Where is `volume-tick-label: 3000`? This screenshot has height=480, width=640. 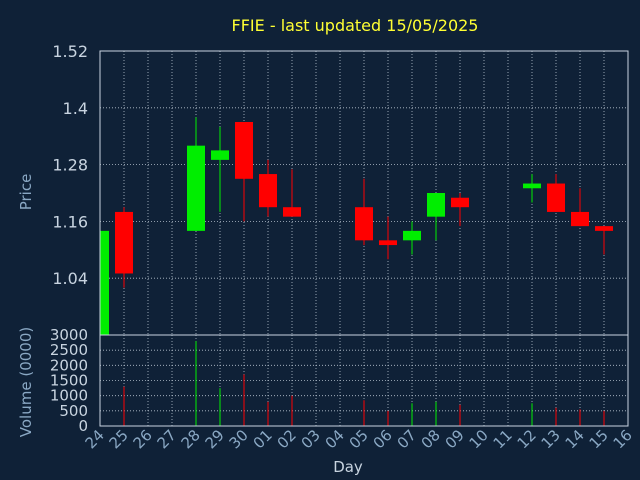
volume-tick-label: 3000 is located at coordinates (69, 335).